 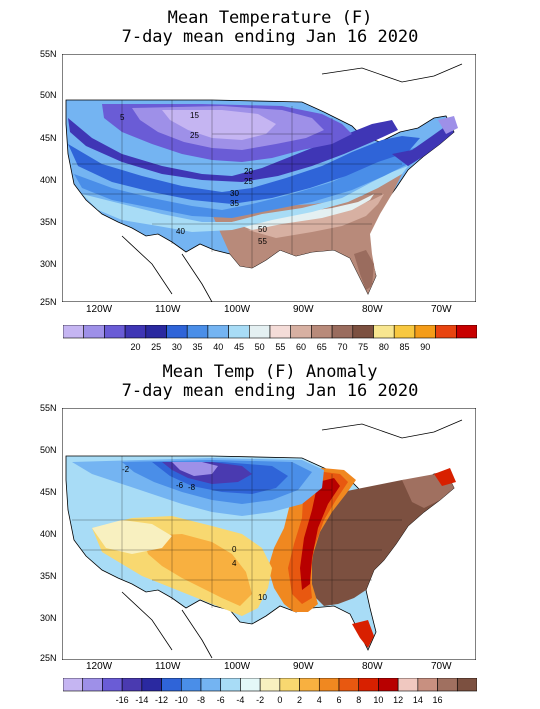 I want to click on legend-label: 70, so click(x=342, y=347).